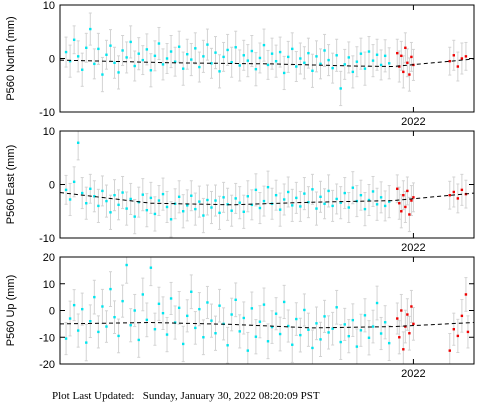  Describe the element at coordinates (267, 199) in the screenshot. I see `east-trend-line` at that location.